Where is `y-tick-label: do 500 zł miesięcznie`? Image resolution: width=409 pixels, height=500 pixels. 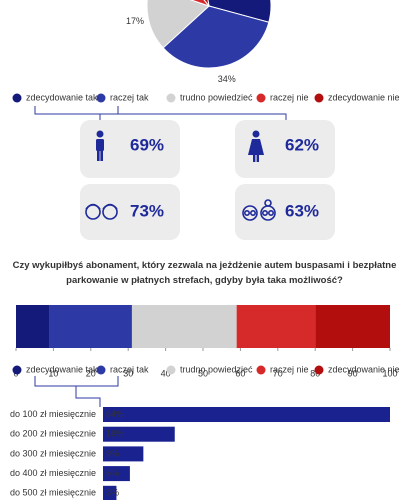 y-tick-label: do 500 zł miesięcznie is located at coordinates (53, 493).